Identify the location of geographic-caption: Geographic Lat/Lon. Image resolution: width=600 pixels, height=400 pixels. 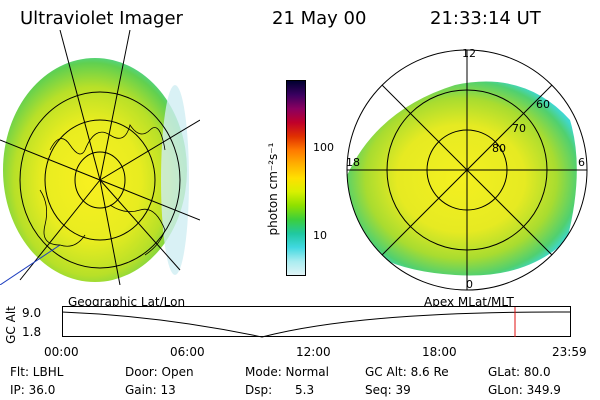
(127, 302).